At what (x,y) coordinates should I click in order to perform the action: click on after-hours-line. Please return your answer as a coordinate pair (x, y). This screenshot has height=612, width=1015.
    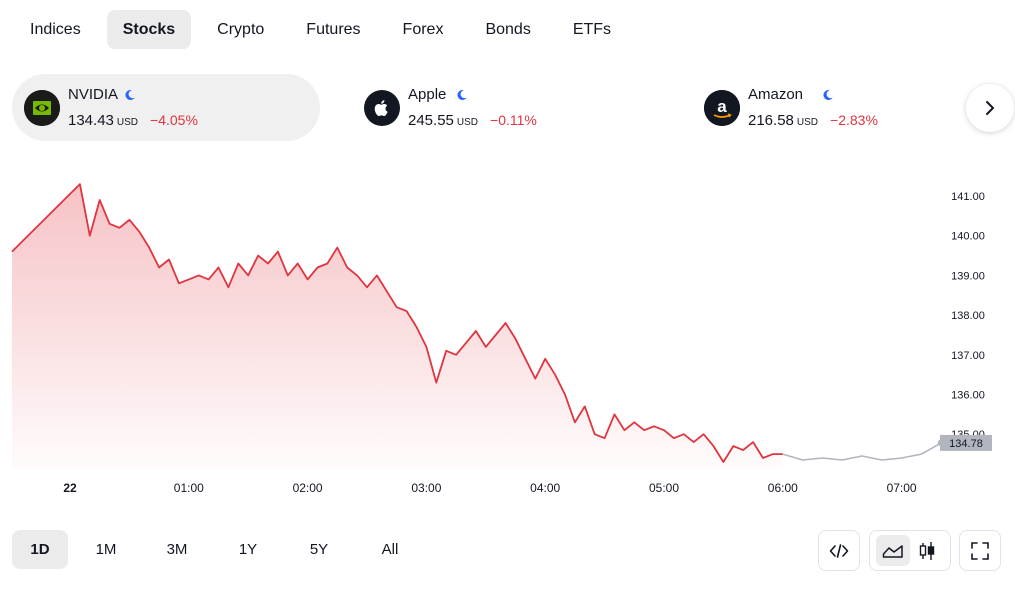
    Looking at the image, I should click on (862, 451).